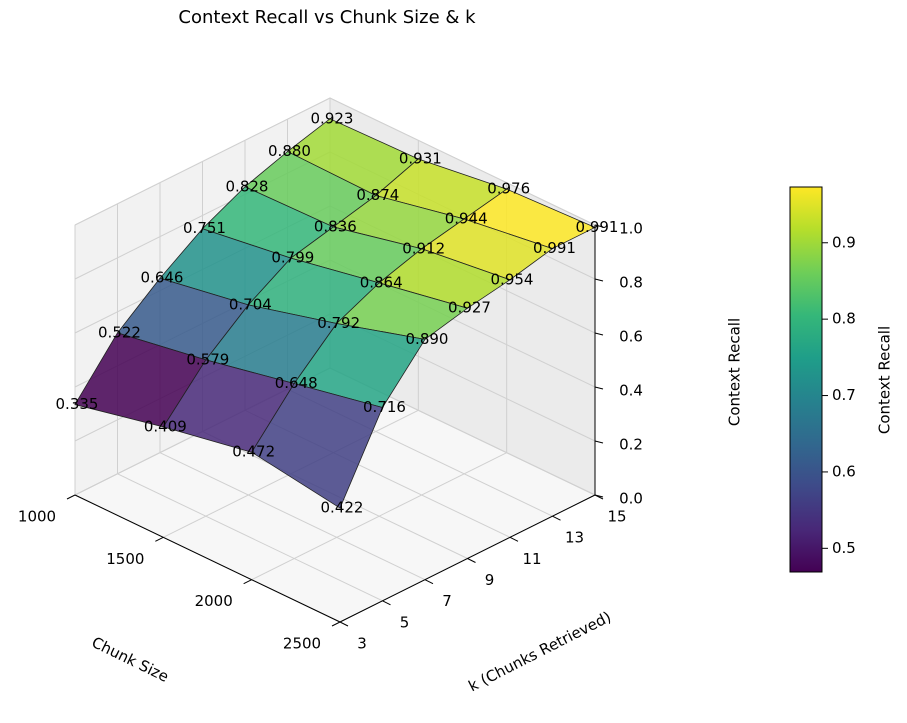 This screenshot has width=907, height=723. Describe the element at coordinates (447, 601) in the screenshot. I see `y-tick-label: 7` at that location.